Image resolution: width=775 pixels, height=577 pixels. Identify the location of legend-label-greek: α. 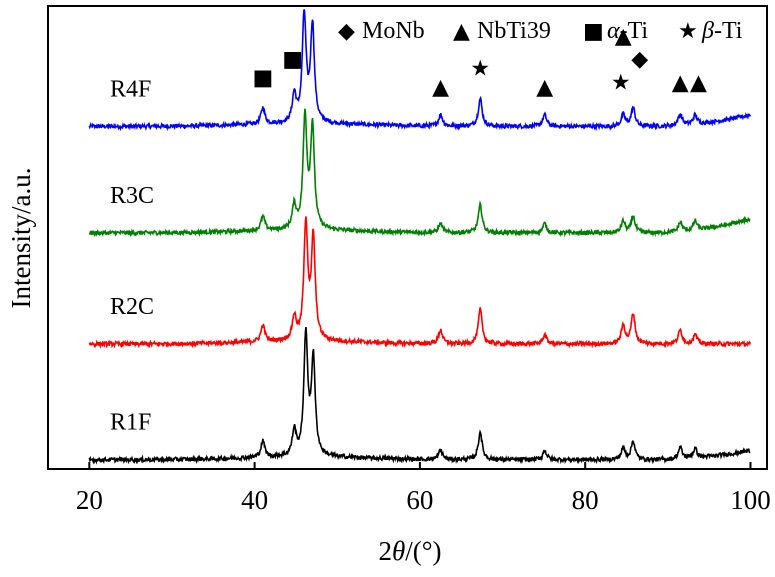
(613, 31).